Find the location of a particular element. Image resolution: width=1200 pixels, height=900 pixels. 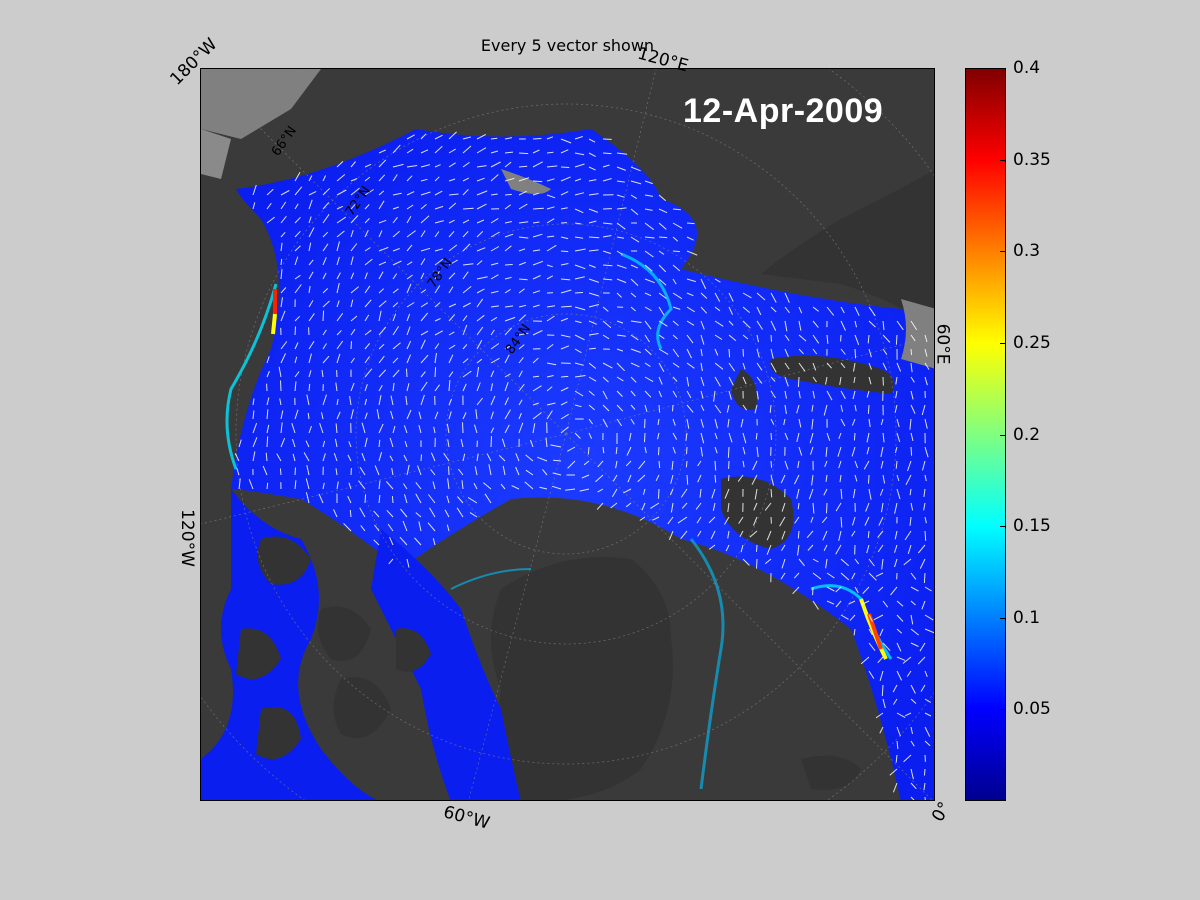

nares-strait is located at coordinates (491, 579).